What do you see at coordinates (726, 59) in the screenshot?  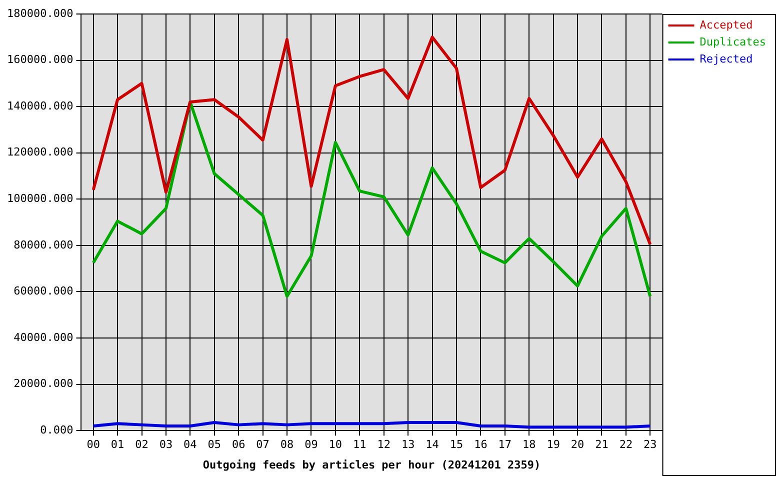 I see `legend-label: Rejected` at bounding box center [726, 59].